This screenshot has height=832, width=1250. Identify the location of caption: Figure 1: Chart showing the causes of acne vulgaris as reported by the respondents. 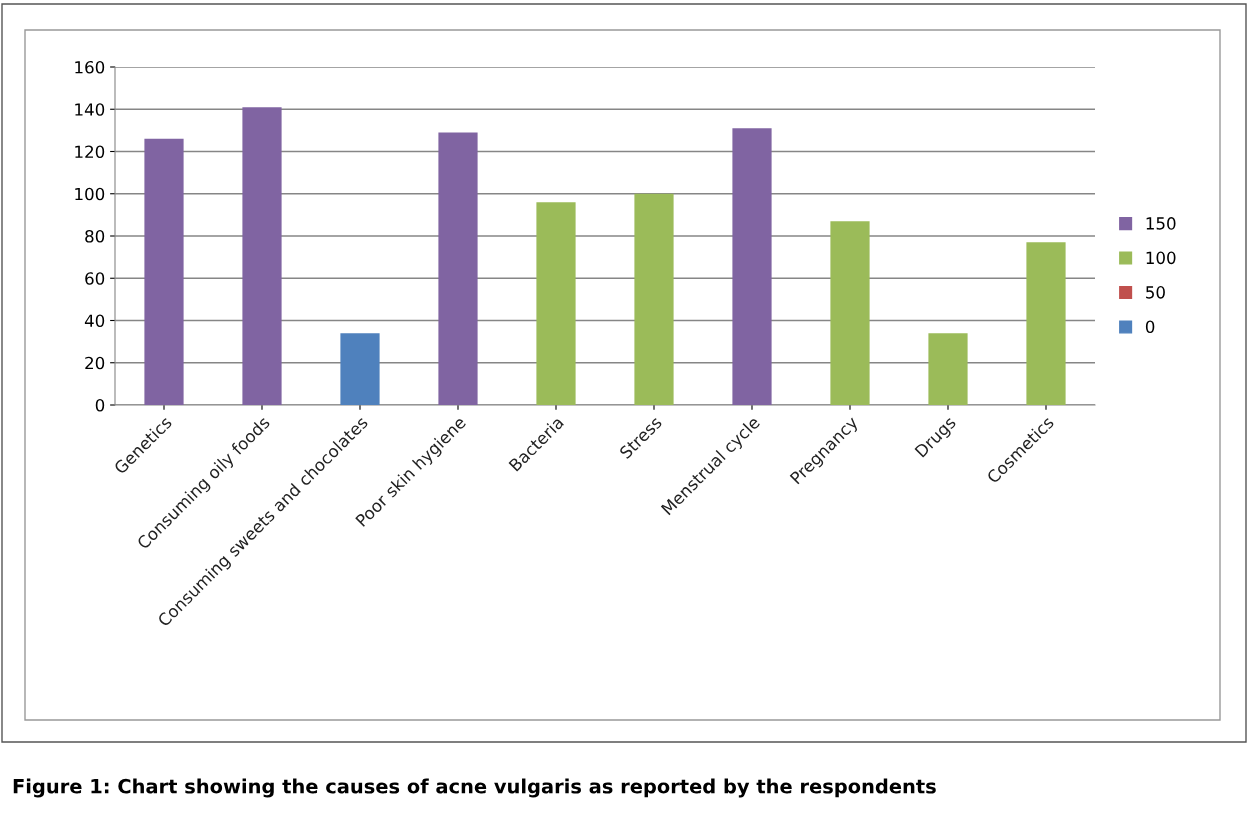
(474, 788).